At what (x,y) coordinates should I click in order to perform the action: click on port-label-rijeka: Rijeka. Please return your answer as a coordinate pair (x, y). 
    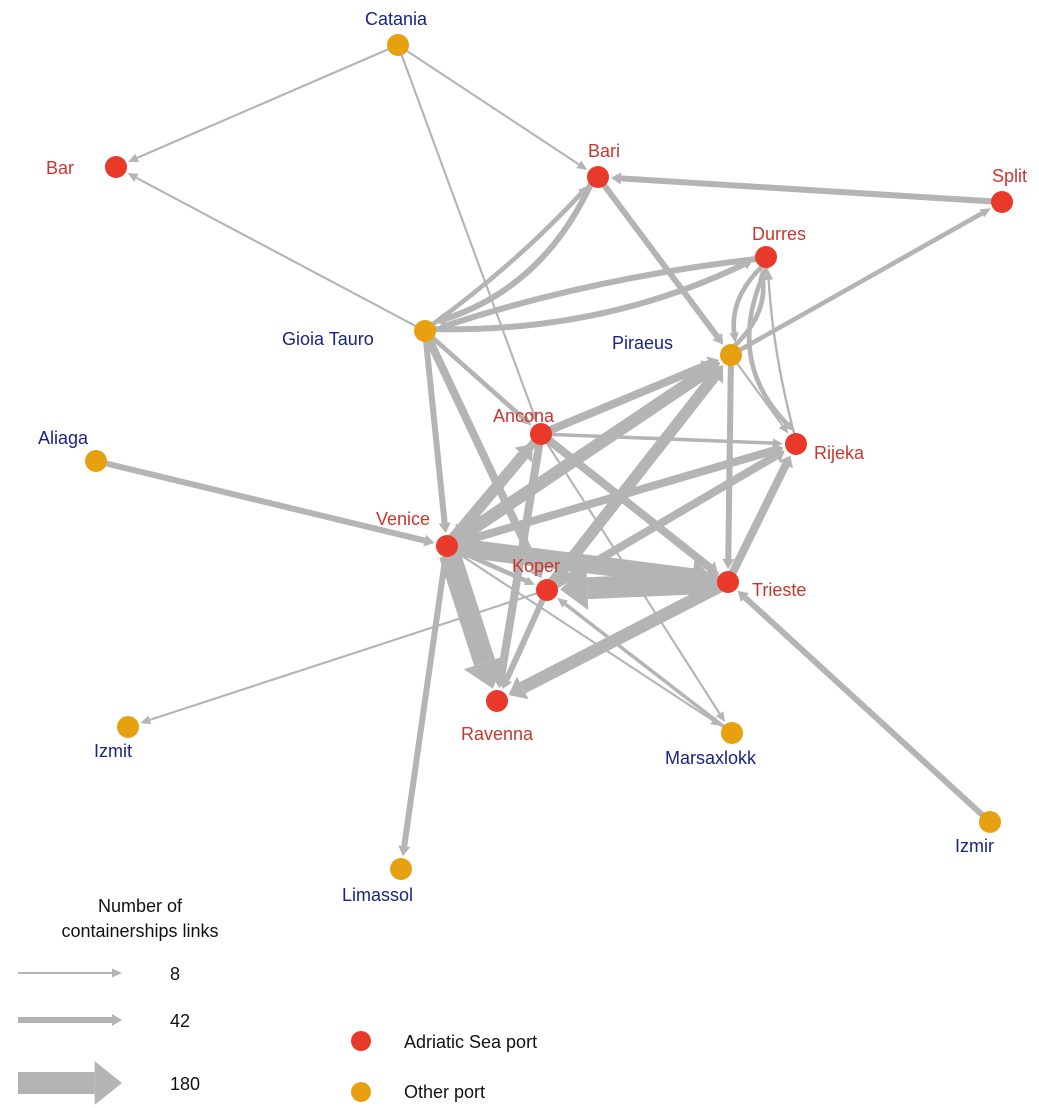
    Looking at the image, I should click on (839, 453).